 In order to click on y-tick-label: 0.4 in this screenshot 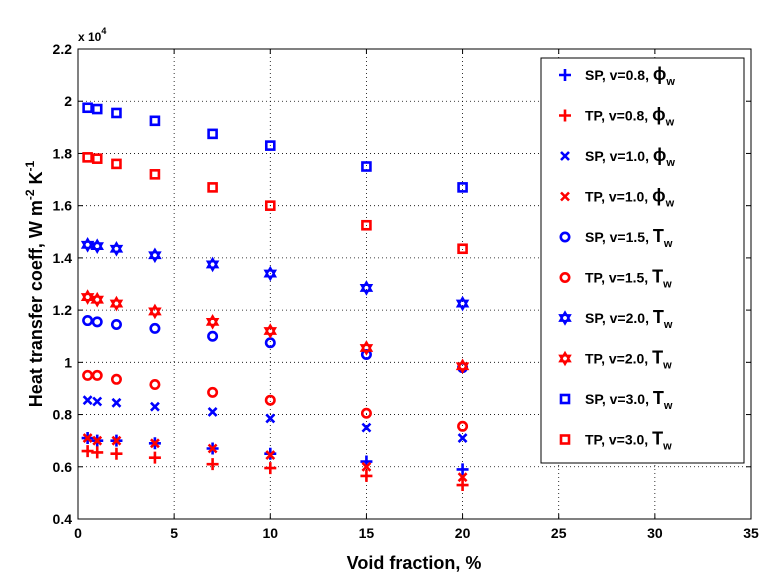, I will do `click(63, 519)`.